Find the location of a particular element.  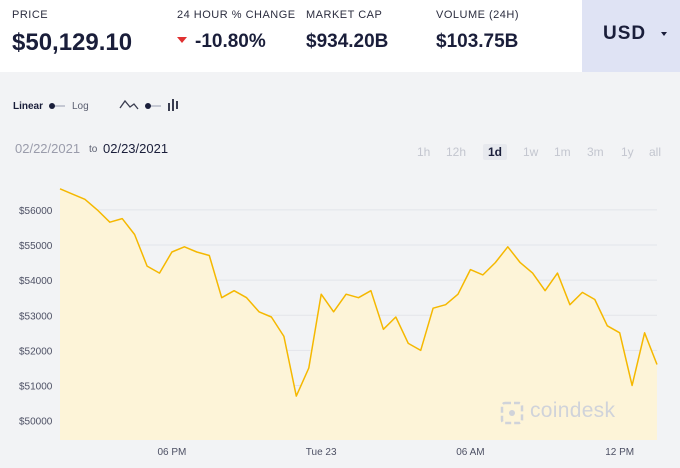

currency-value: USD is located at coordinates (625, 33).